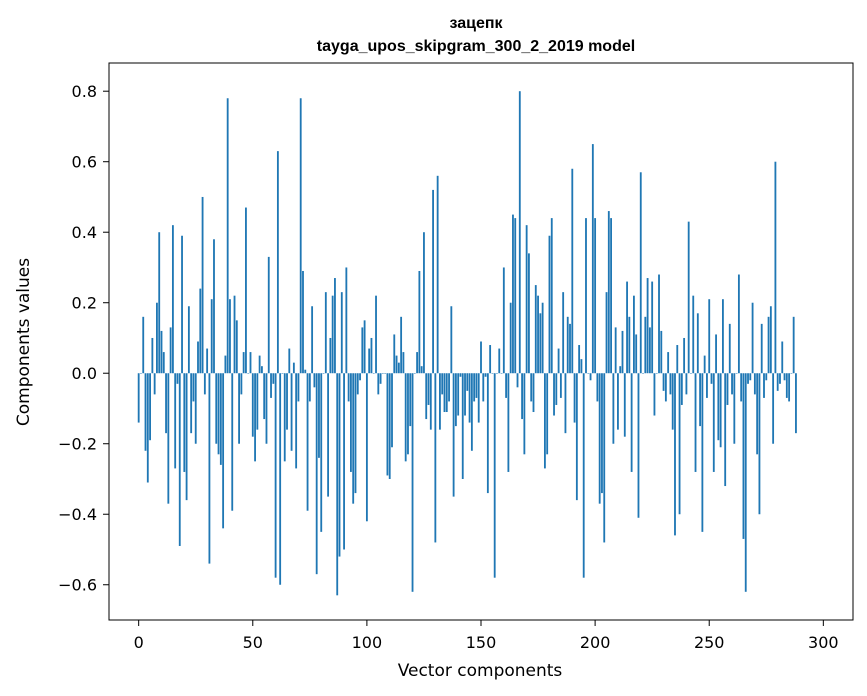 The width and height of the screenshot is (867, 696). I want to click on y-tick-label: −0.6, so click(77, 585).